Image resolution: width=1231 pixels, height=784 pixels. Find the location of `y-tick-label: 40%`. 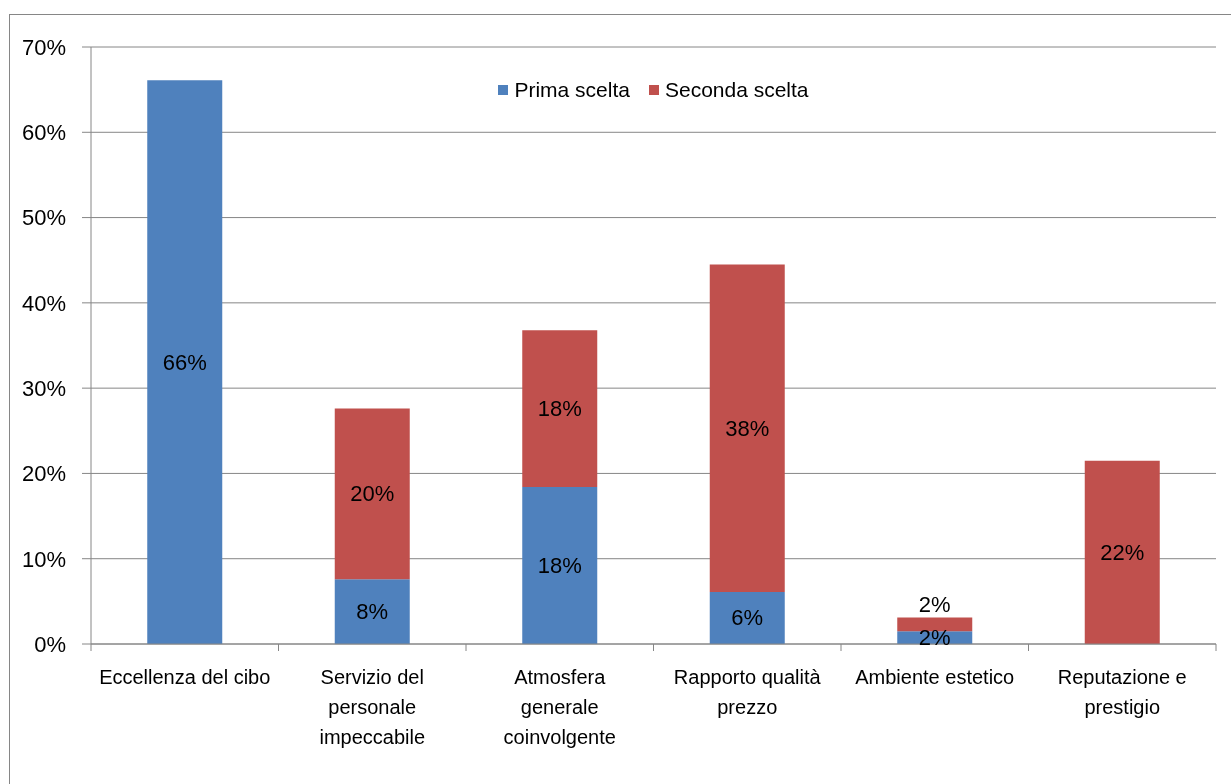

y-tick-label: 40% is located at coordinates (43, 303).